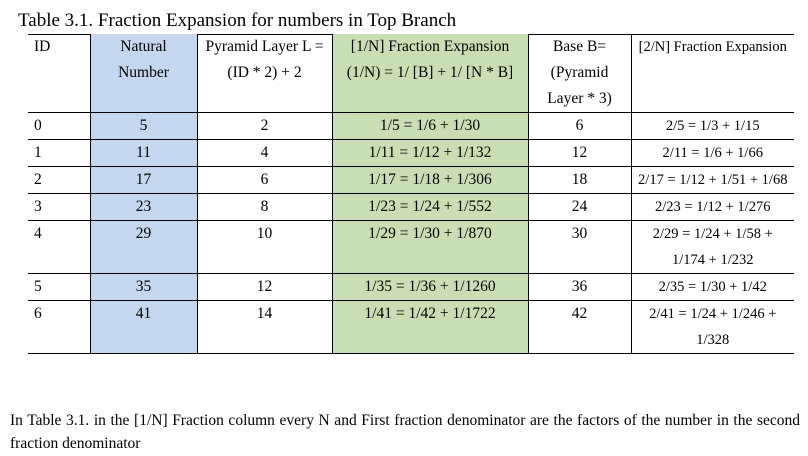  I want to click on cell-base: 36, so click(579, 287).